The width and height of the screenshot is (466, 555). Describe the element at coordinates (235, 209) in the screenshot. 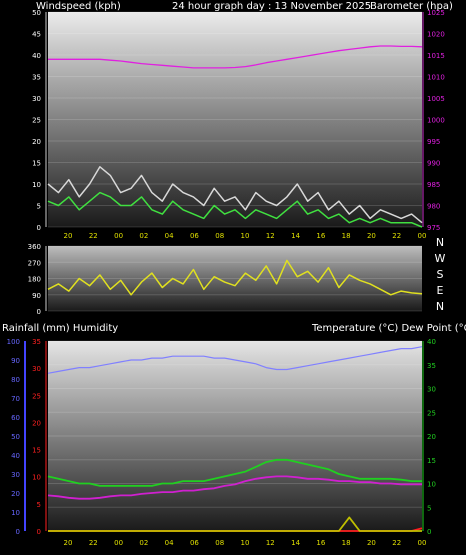

I see `series-average` at that location.